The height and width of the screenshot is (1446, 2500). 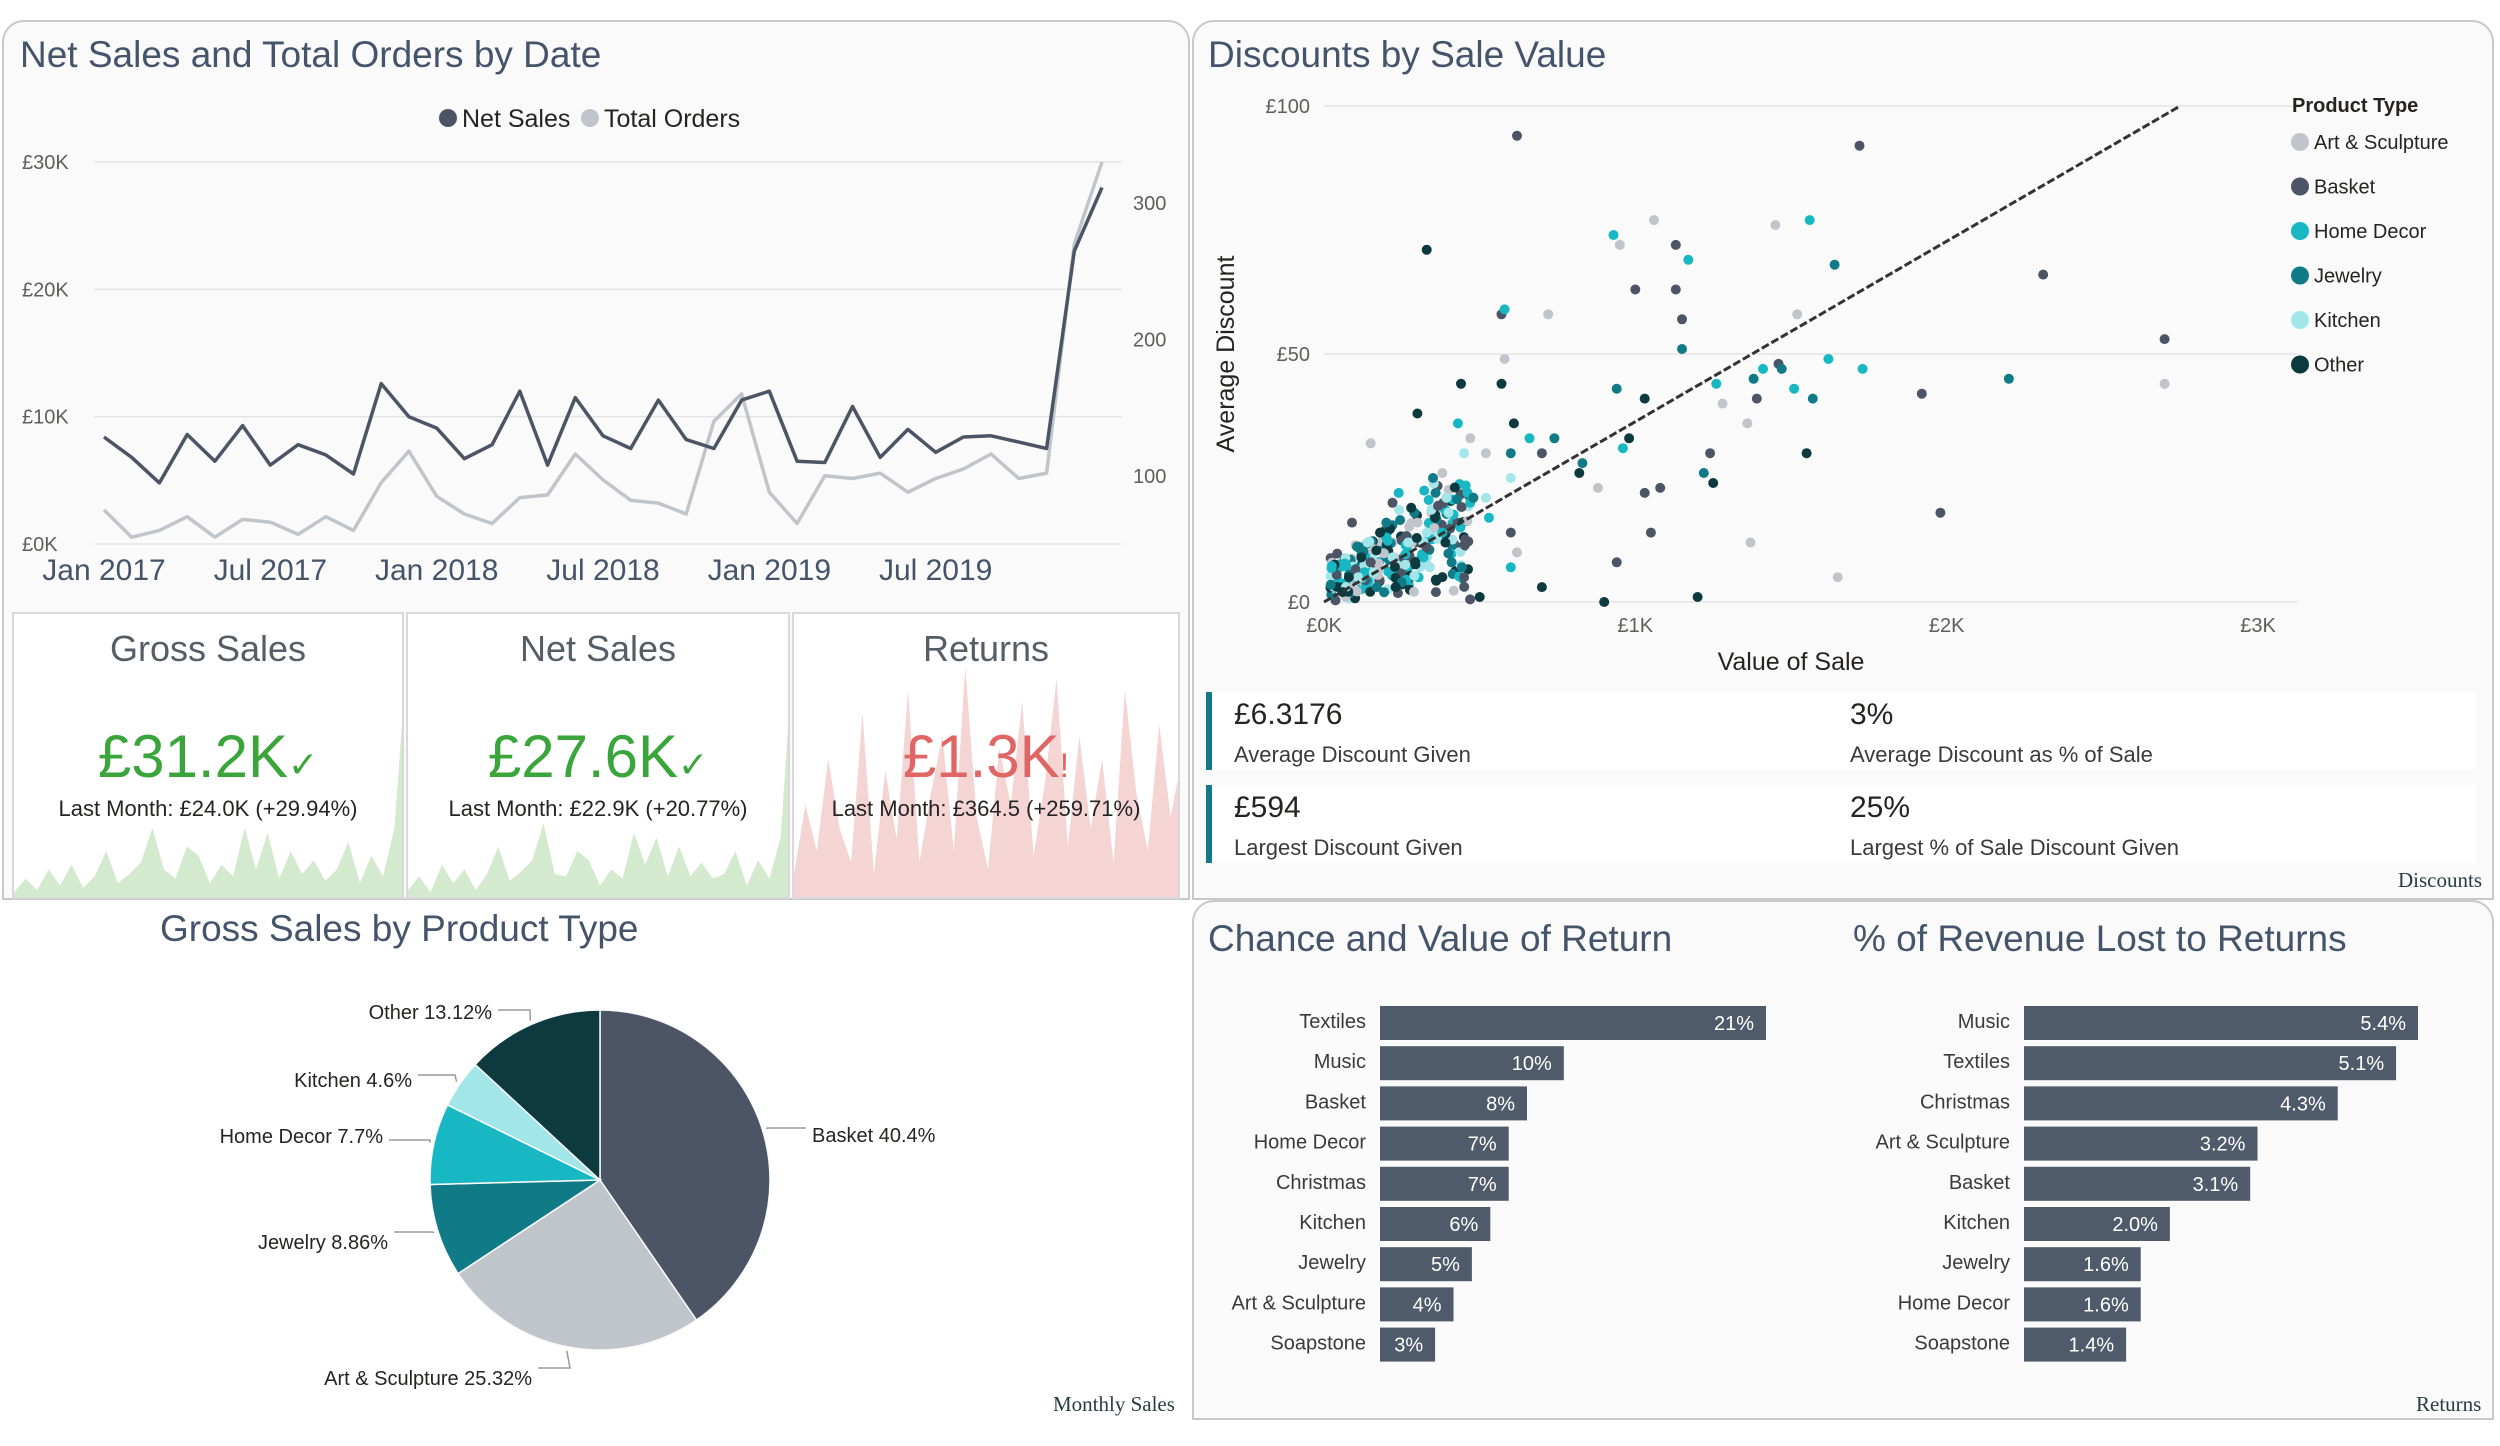 I want to click on returns-comparison: Last Month: £364.5 (+259.71%), so click(x=986, y=808).